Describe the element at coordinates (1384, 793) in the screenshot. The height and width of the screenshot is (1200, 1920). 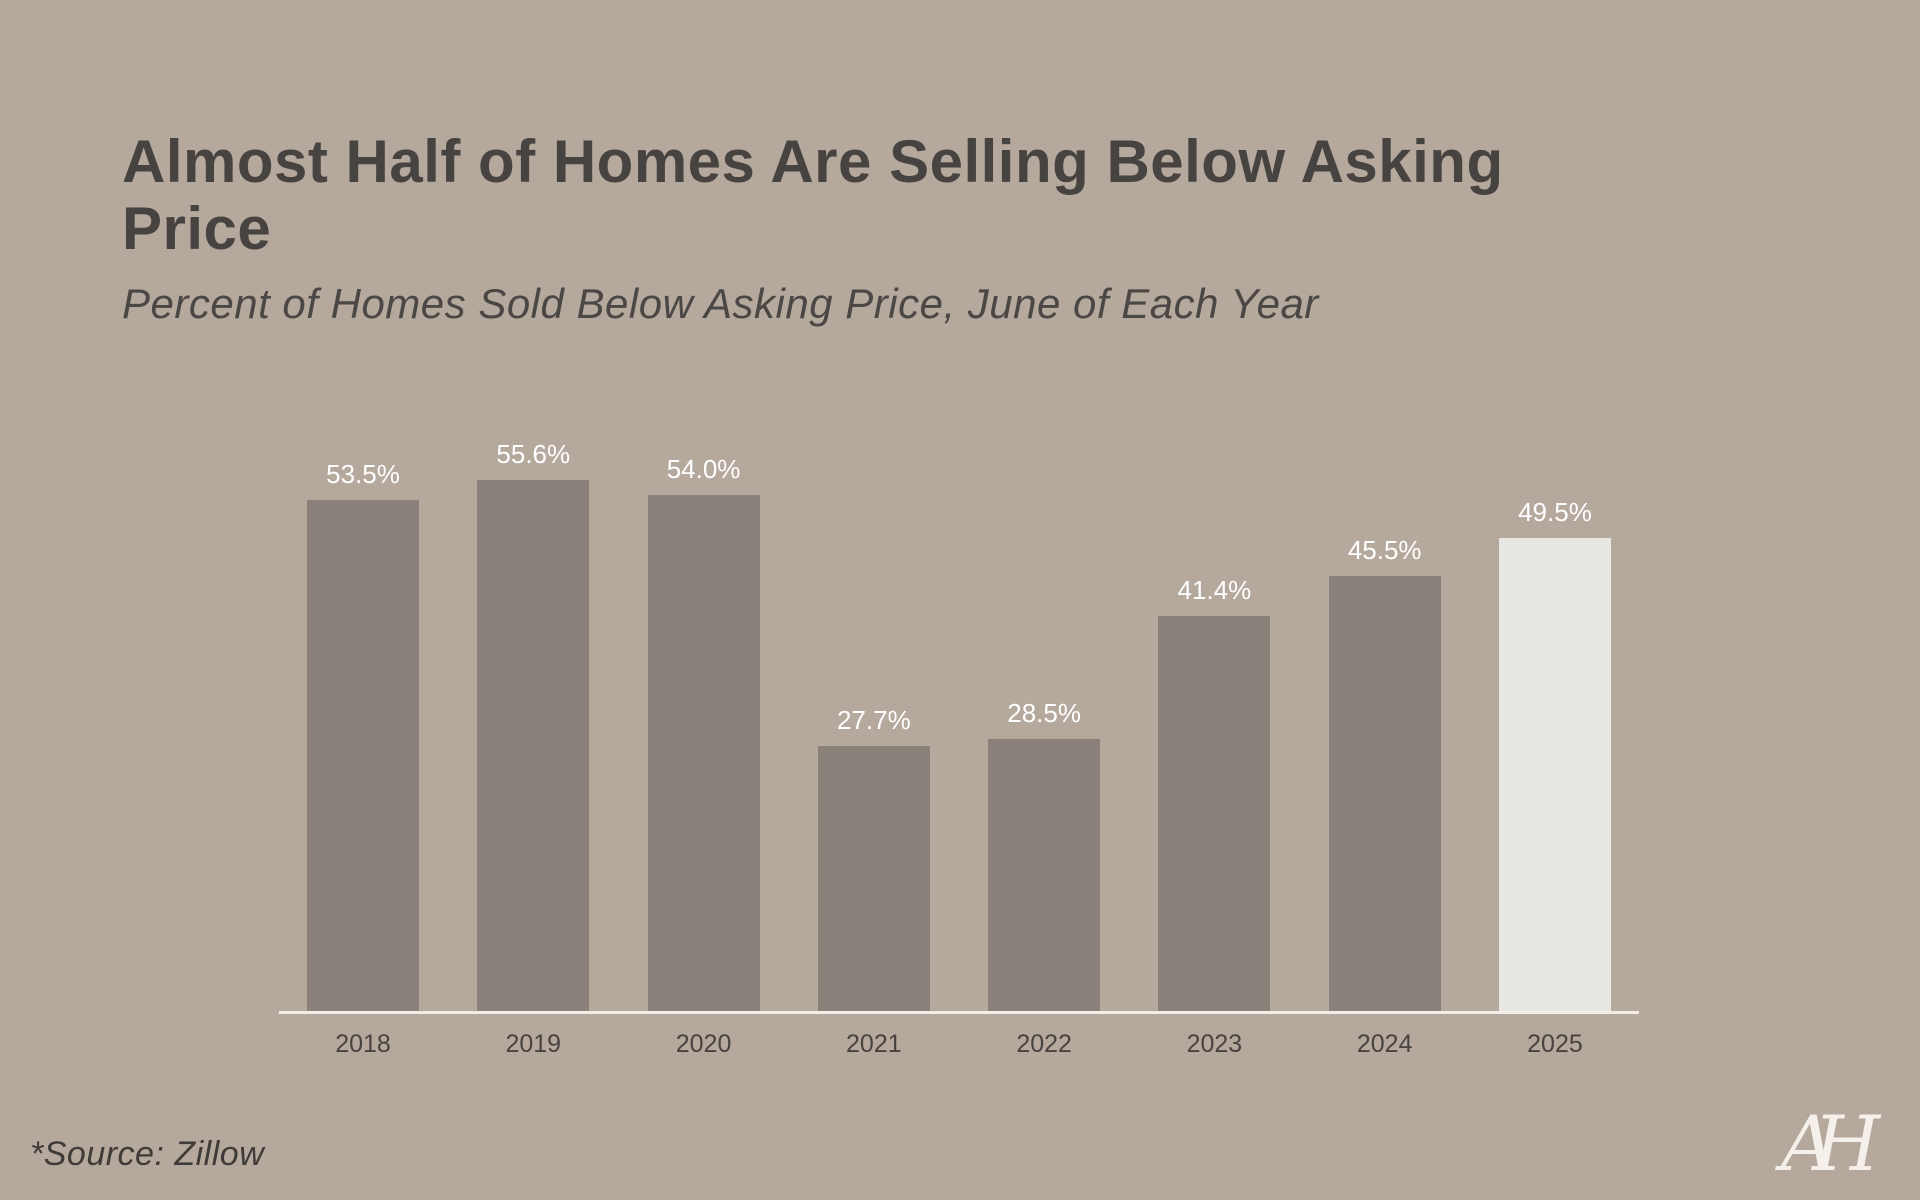
I see `bar-2024` at that location.